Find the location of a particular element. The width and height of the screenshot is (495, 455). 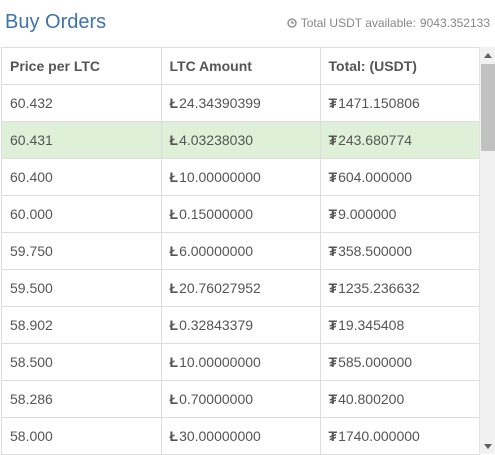

amount-cell: Ł0.15000000 is located at coordinates (241, 214).